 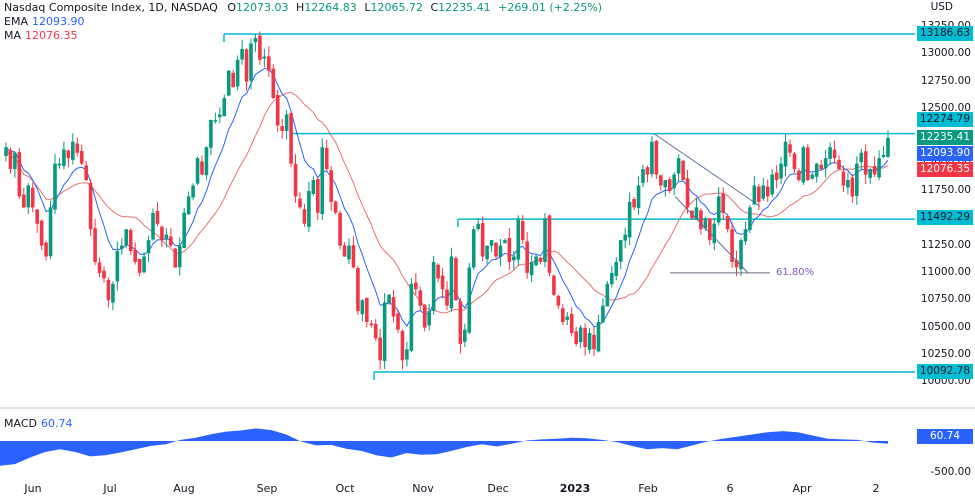 What do you see at coordinates (38, 424) in the screenshot?
I see `macd-legend: MACD 60.74` at bounding box center [38, 424].